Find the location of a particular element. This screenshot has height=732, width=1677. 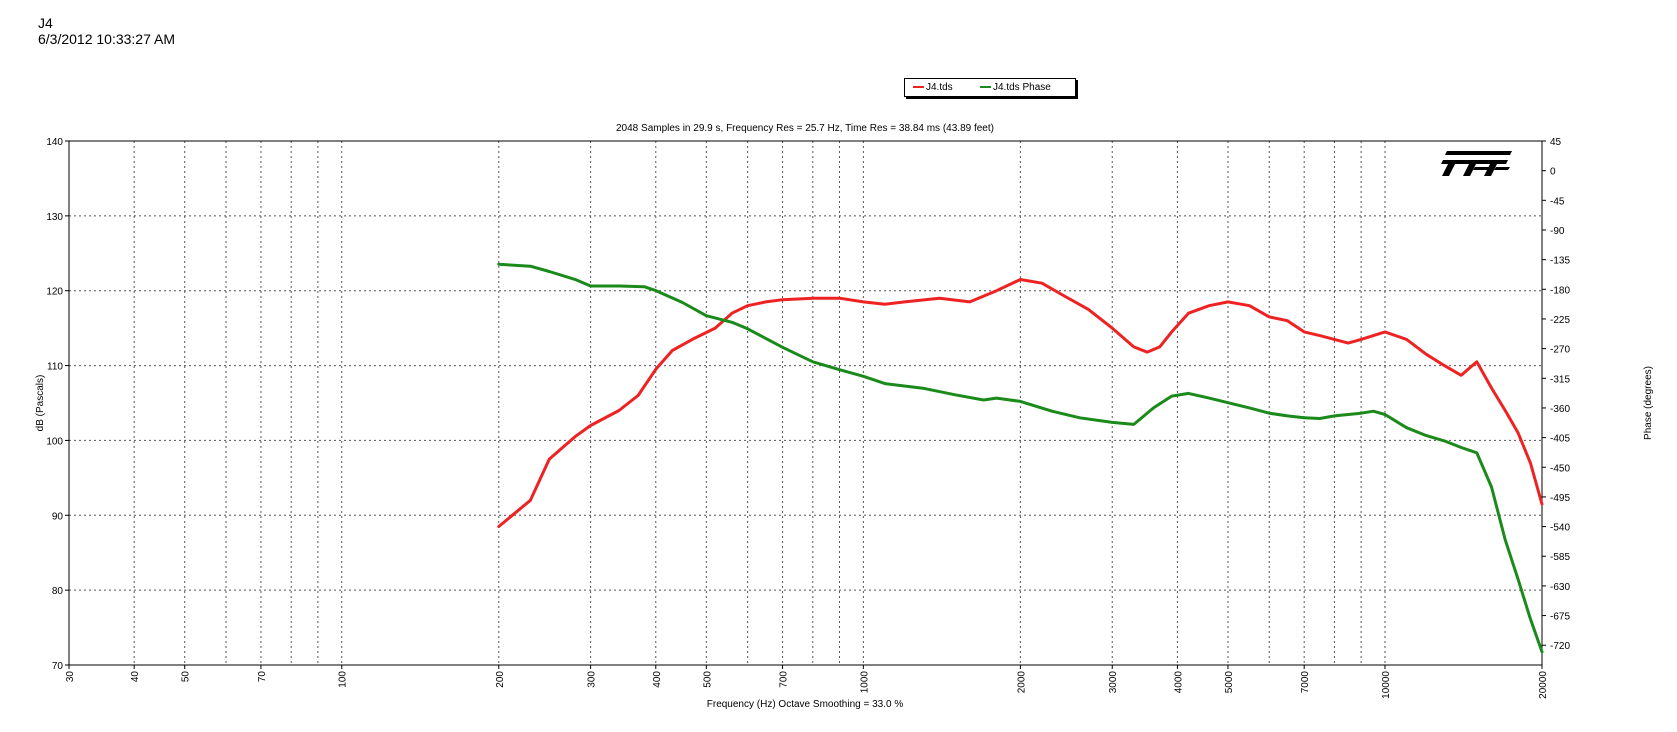

x-axis-label: Frequency (Hz) Octave Smoothing = 33.0 % is located at coordinates (805, 704).